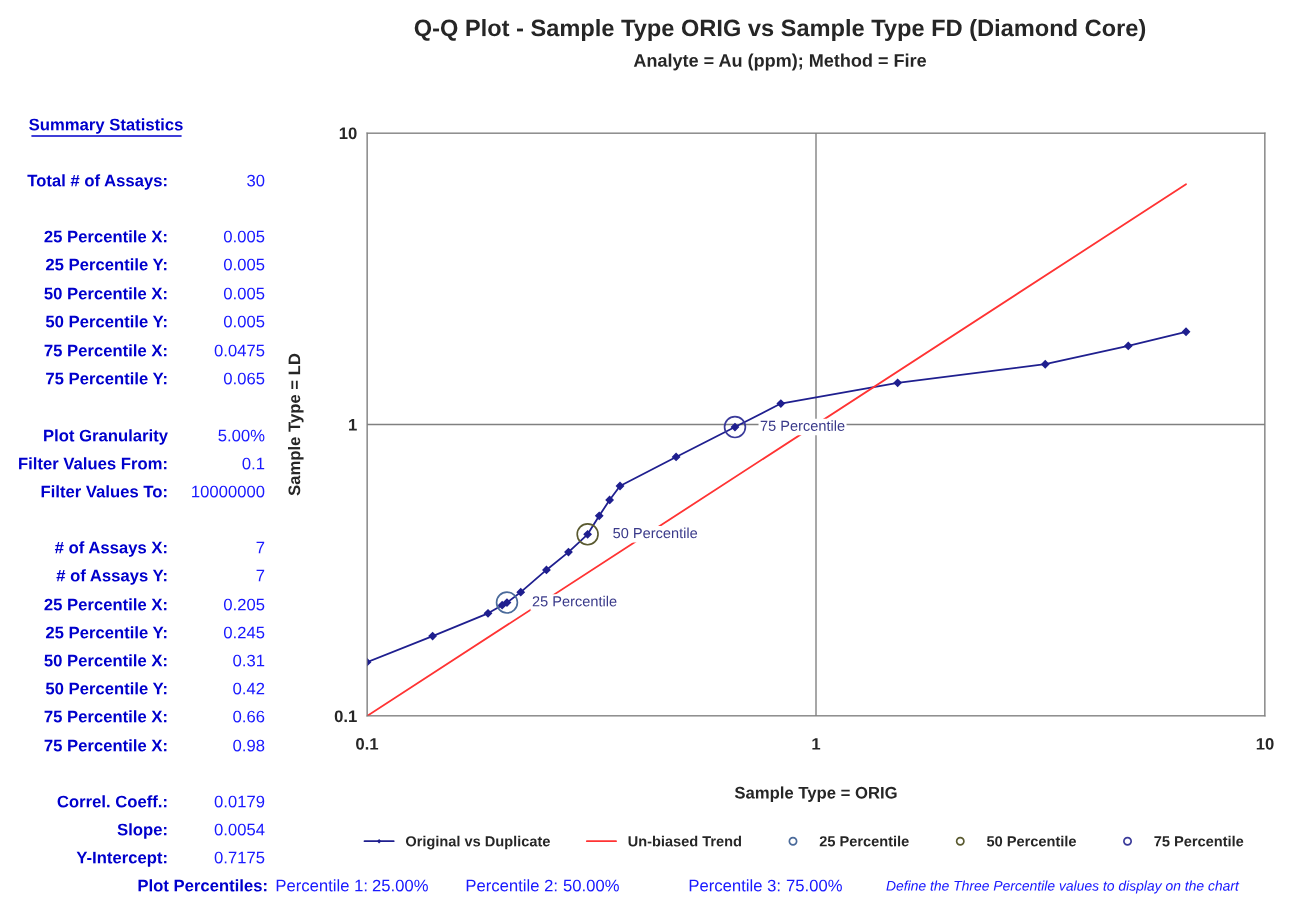 The width and height of the screenshot is (1297, 902). What do you see at coordinates (574, 601) in the screenshot?
I see `annotation: 25 Percentile` at bounding box center [574, 601].